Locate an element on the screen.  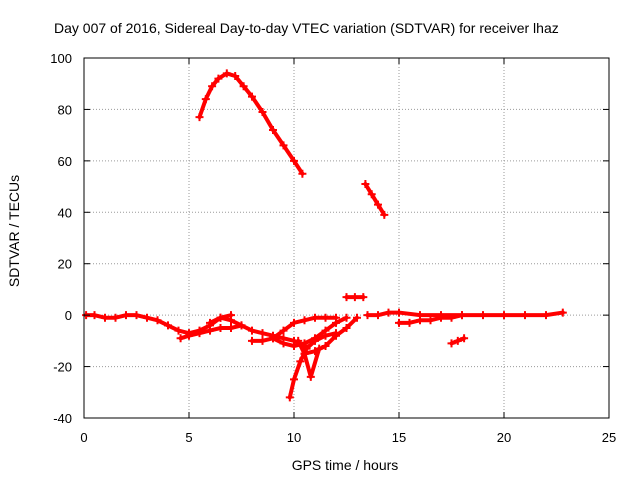
y-tick-label: -40 is located at coordinates (62, 418).